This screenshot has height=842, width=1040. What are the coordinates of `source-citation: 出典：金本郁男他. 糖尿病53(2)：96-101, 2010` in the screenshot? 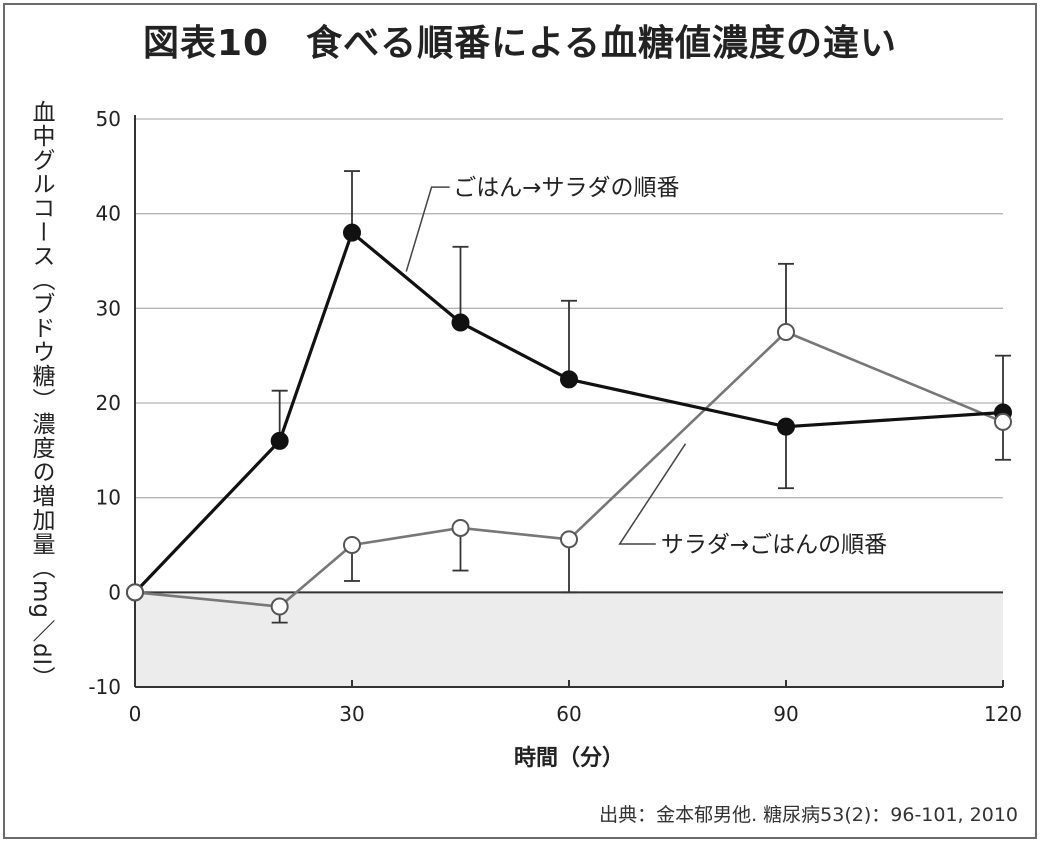 It's located at (808, 815).